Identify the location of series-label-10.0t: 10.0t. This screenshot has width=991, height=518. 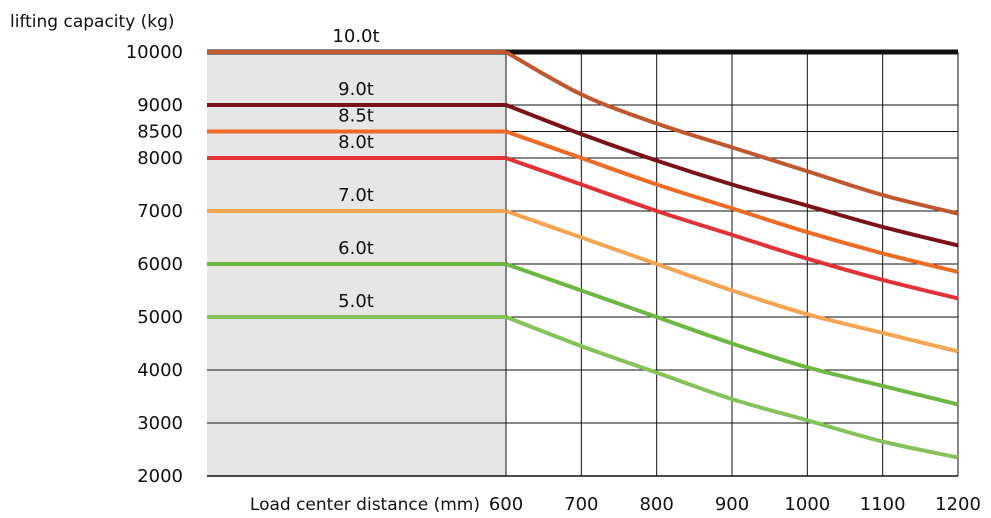
(355, 36).